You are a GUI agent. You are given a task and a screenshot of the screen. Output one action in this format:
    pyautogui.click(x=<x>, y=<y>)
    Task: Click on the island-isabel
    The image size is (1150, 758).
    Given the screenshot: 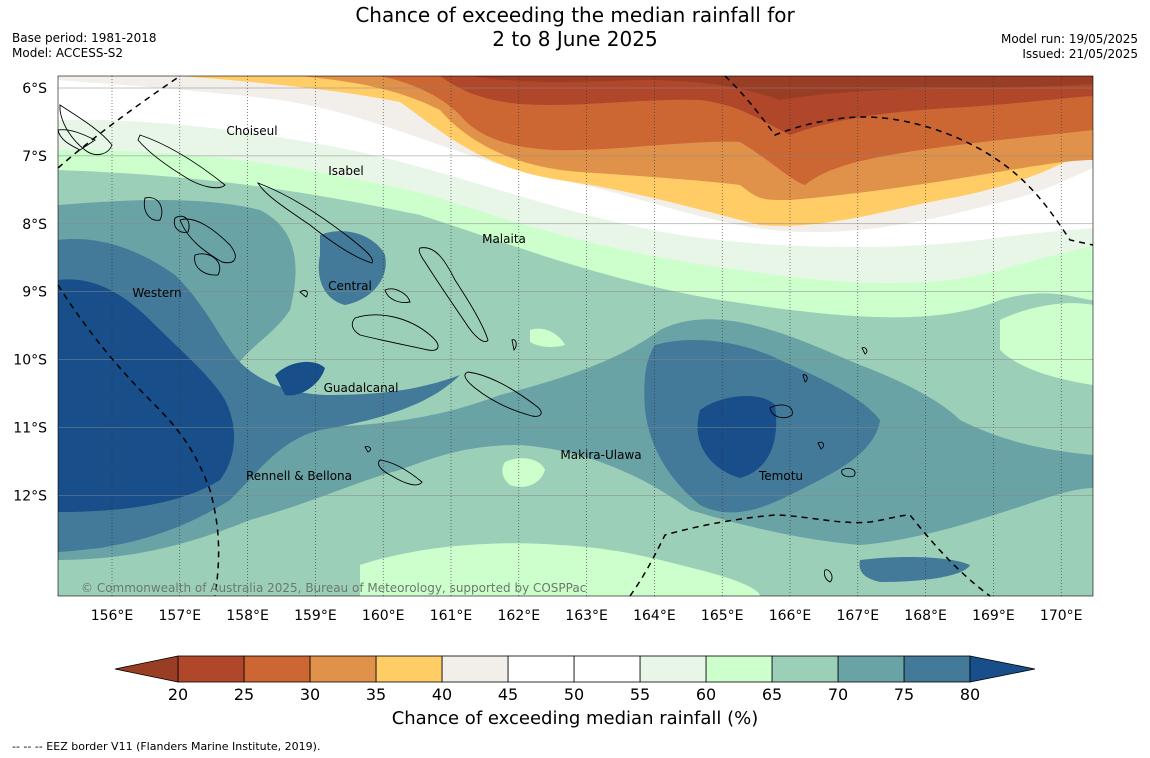 What is the action you would take?
    pyautogui.click(x=314, y=223)
    